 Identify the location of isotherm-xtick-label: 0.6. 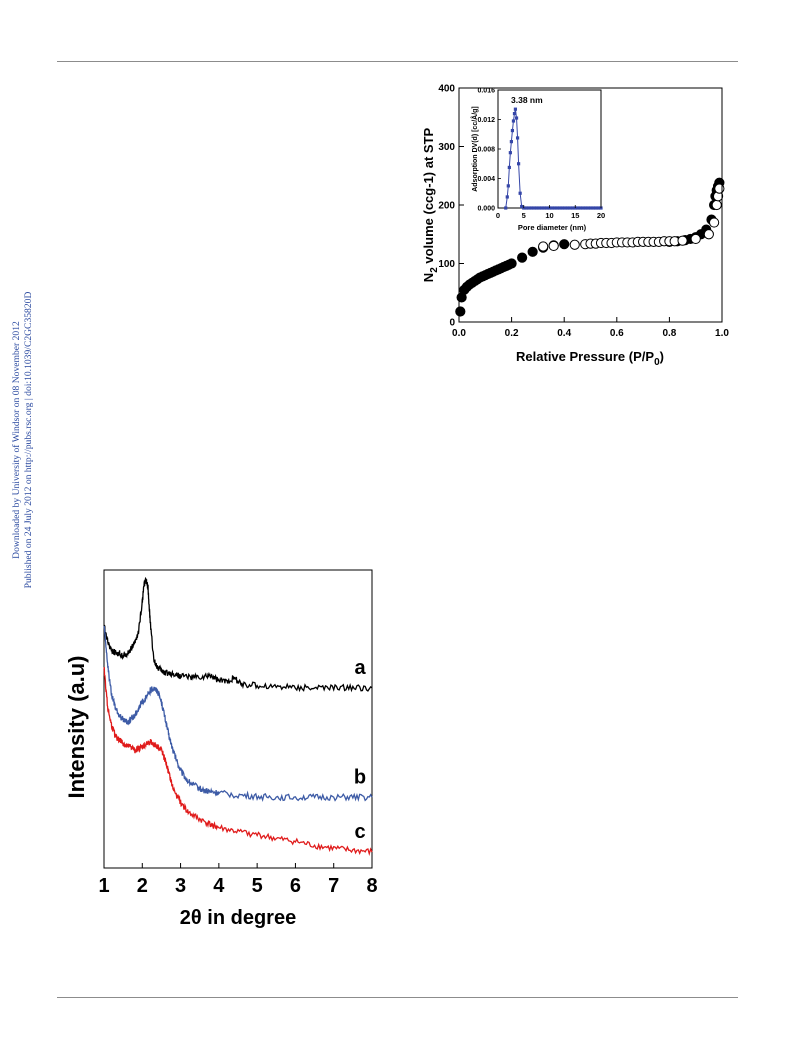
(617, 333).